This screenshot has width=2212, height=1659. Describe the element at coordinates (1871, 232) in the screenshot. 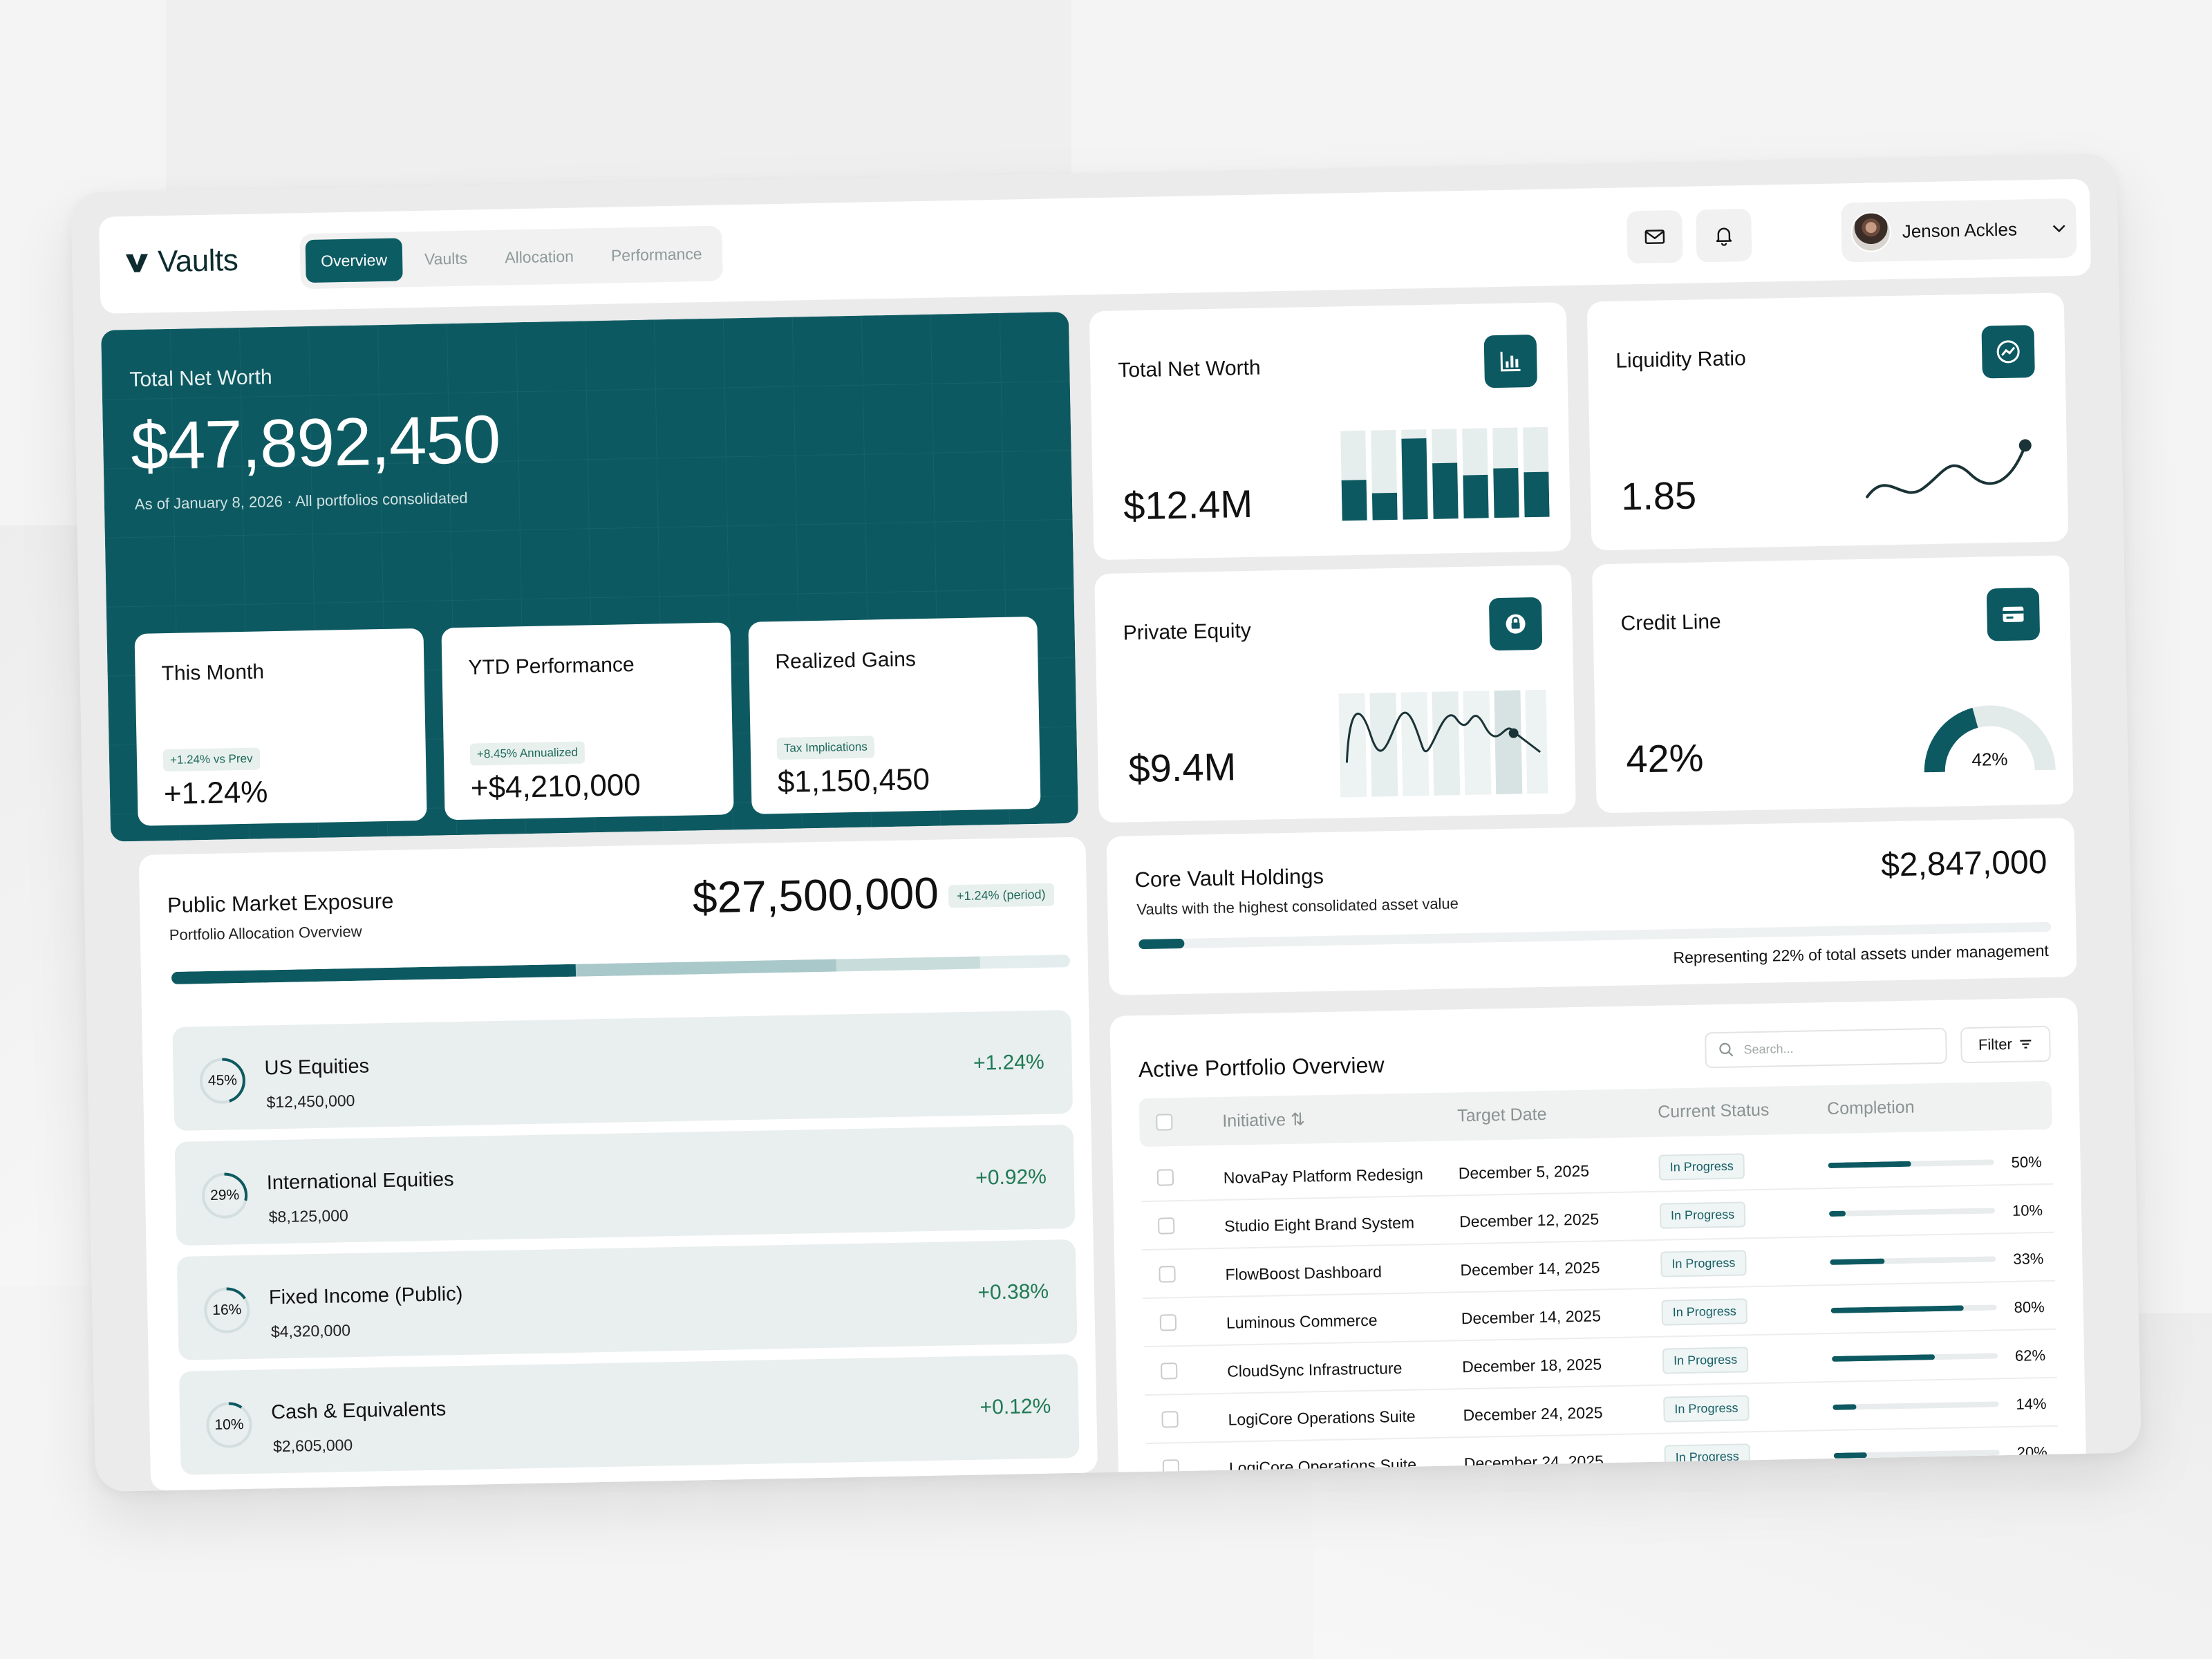

I see `avatar` at that location.